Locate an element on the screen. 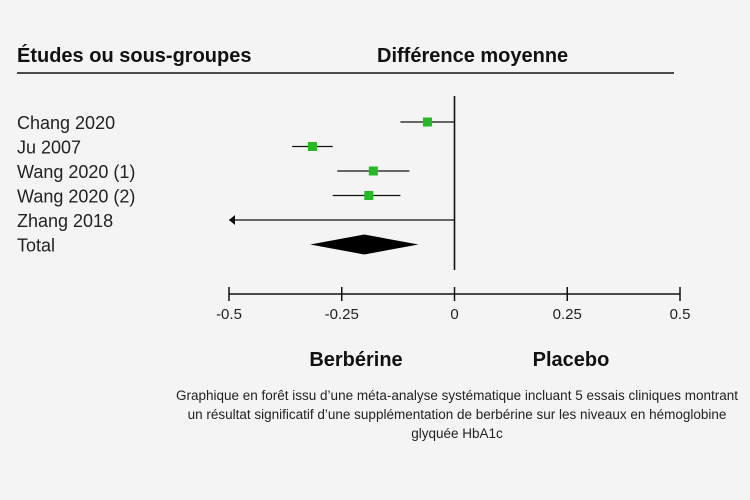 The image size is (750, 500). tick-label: -0.5 is located at coordinates (229, 314).